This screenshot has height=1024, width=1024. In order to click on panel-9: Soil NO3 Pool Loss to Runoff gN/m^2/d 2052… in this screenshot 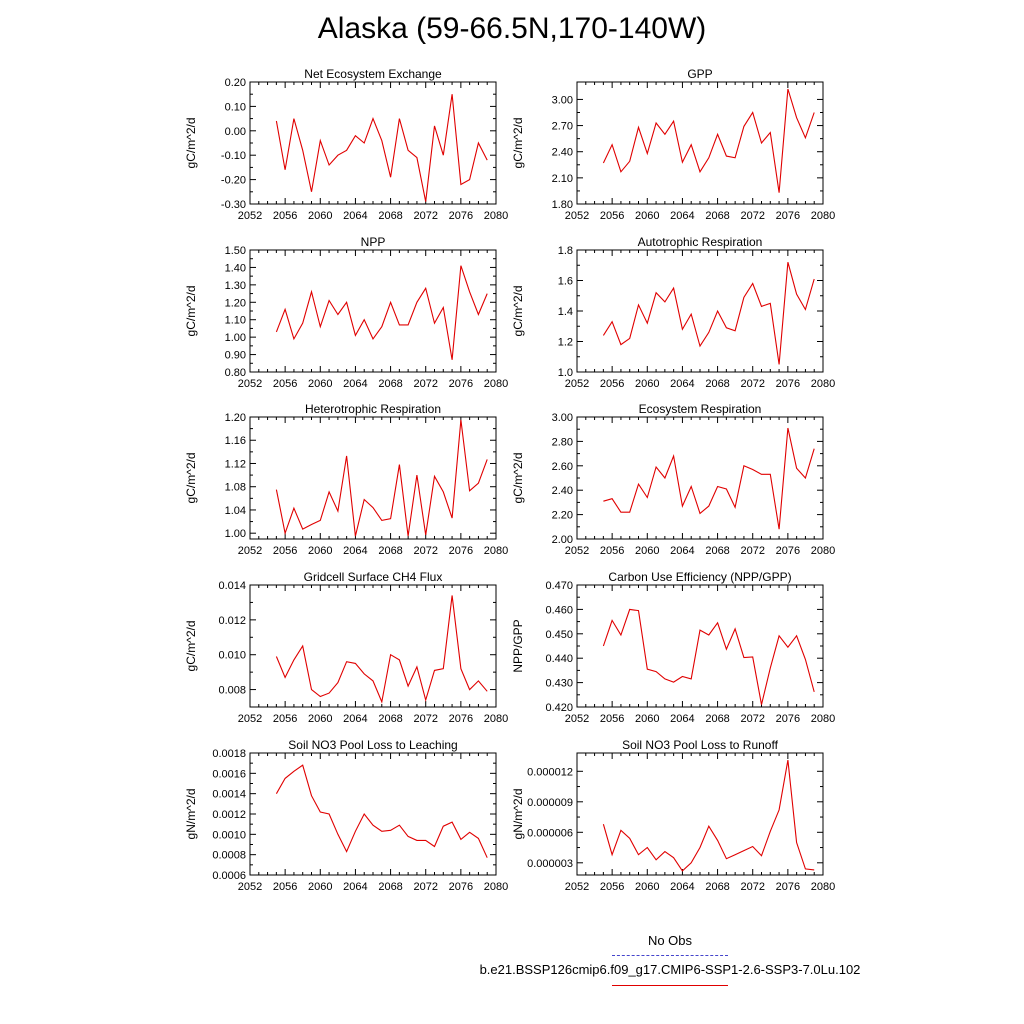, I will do `click(673, 815)`.